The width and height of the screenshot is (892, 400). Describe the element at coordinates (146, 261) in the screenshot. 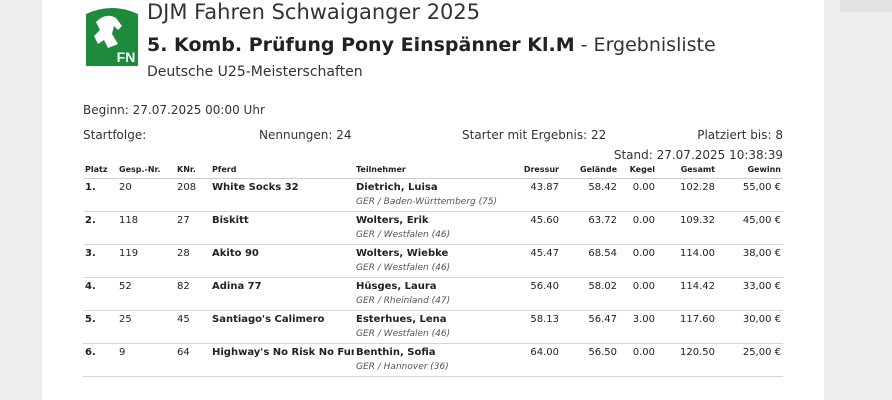

I see `cell-gesp: 119` at that location.